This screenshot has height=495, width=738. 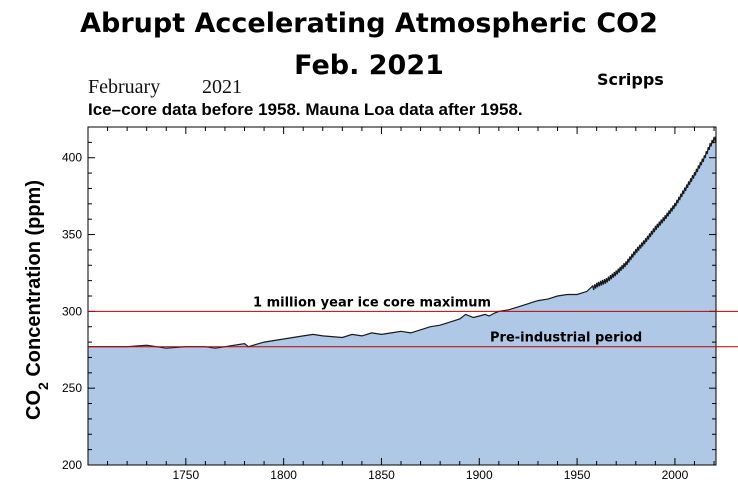 What do you see at coordinates (381, 475) in the screenshot?
I see `x-tick-label: 1850` at bounding box center [381, 475].